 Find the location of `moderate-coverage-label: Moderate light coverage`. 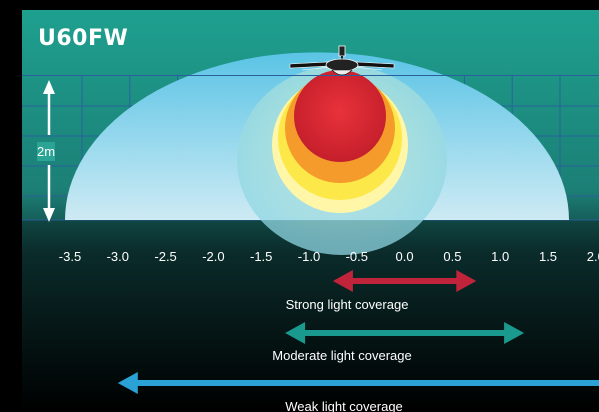

moderate-coverage-label: Moderate light coverage is located at coordinates (342, 355).